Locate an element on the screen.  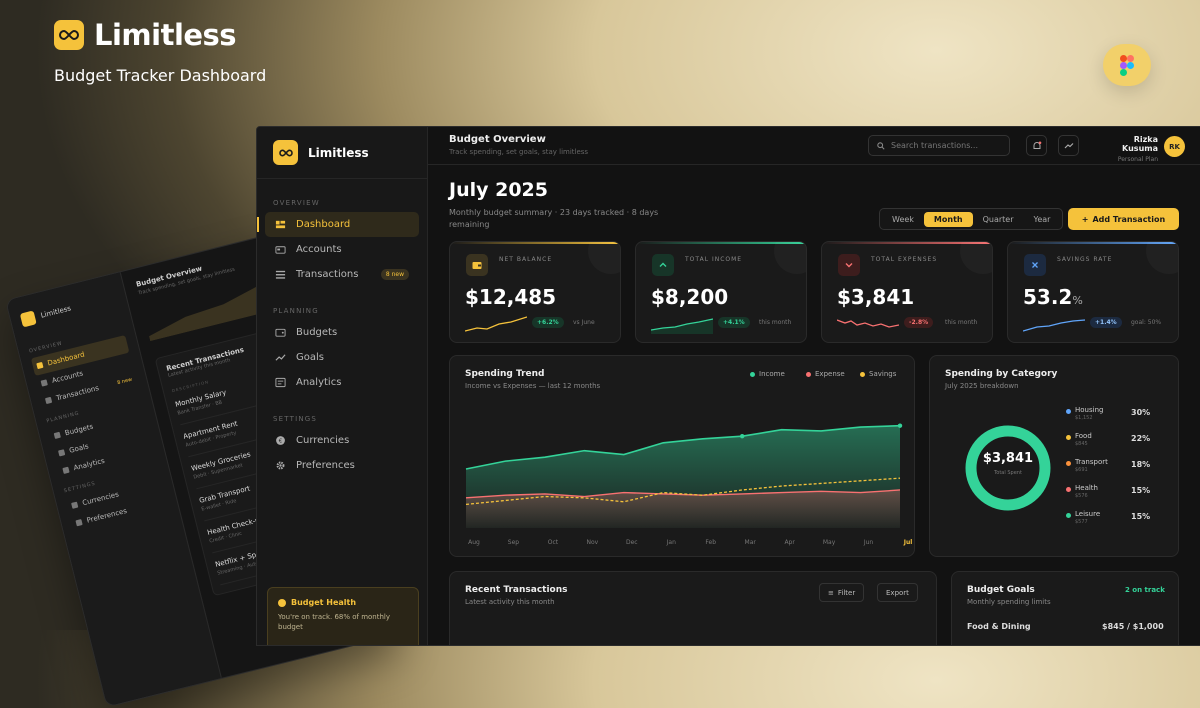
category-pct: 30% is located at coordinates (1141, 412).